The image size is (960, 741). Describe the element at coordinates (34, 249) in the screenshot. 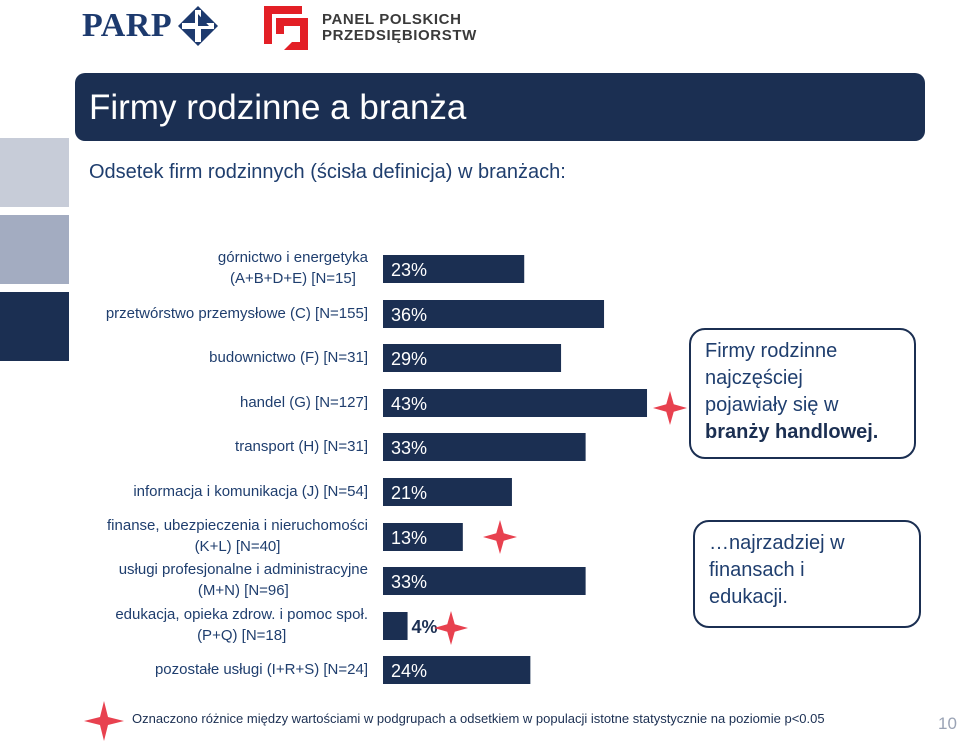

I see `decor-square-mid` at that location.